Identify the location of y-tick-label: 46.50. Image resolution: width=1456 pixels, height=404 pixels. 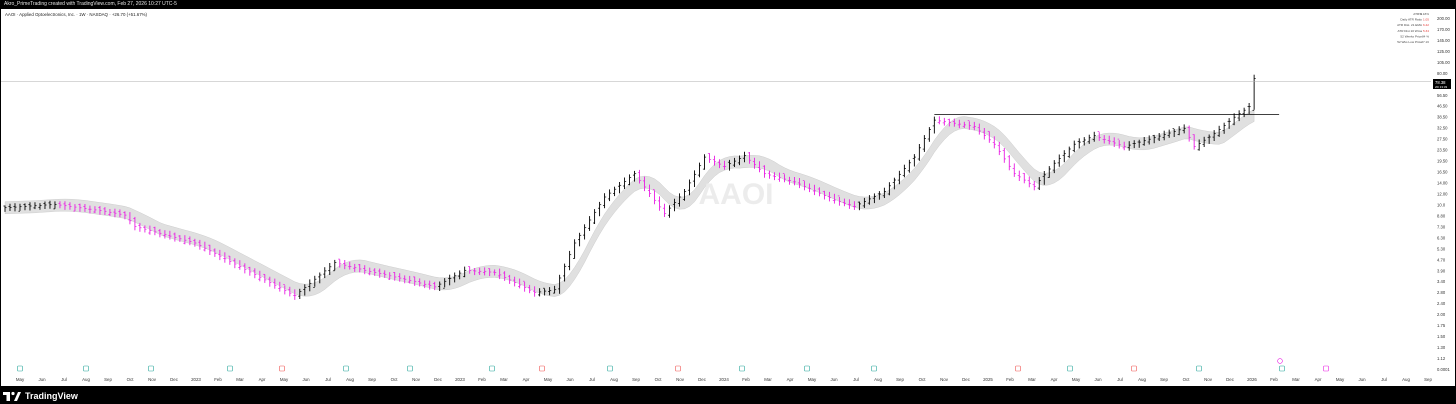
(1442, 106).